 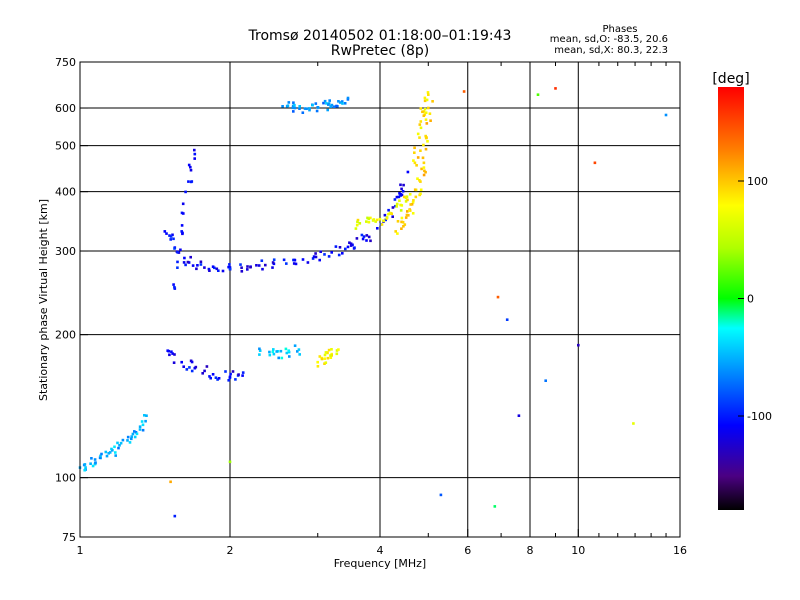 I want to click on colorbar-tick-label: 100, so click(x=757, y=181).